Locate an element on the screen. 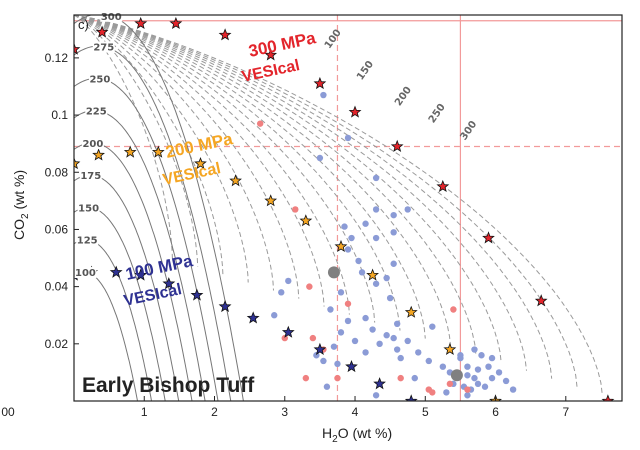 This screenshot has width=640, height=450. isobar-label-250: 250 is located at coordinates (99, 80).